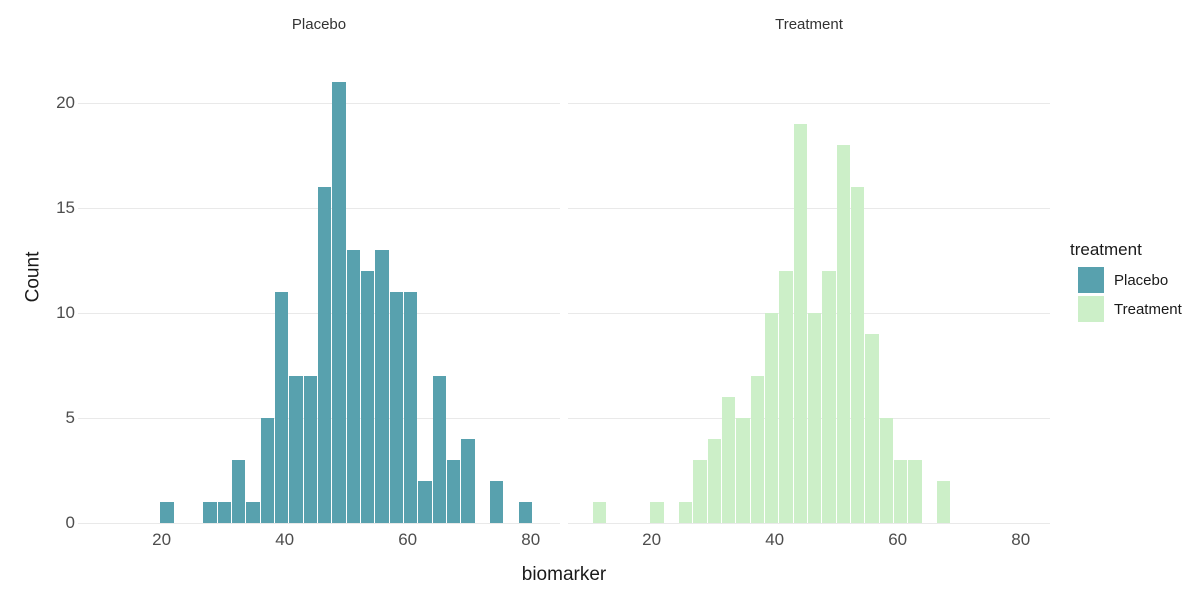 The image size is (1200, 600). I want to click on y-tick-label: 20, so click(65, 102).